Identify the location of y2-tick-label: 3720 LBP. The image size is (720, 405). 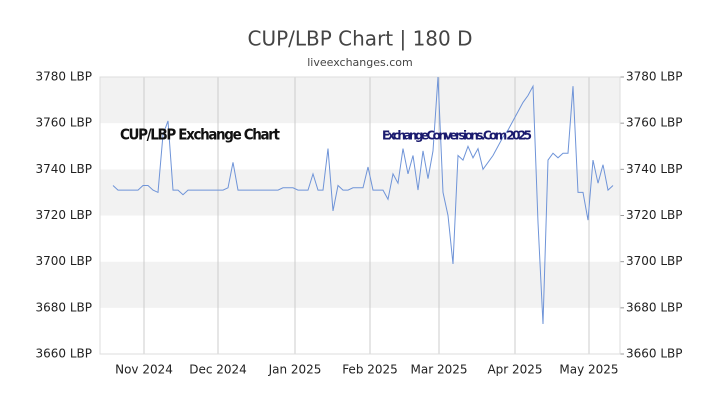
(654, 215).